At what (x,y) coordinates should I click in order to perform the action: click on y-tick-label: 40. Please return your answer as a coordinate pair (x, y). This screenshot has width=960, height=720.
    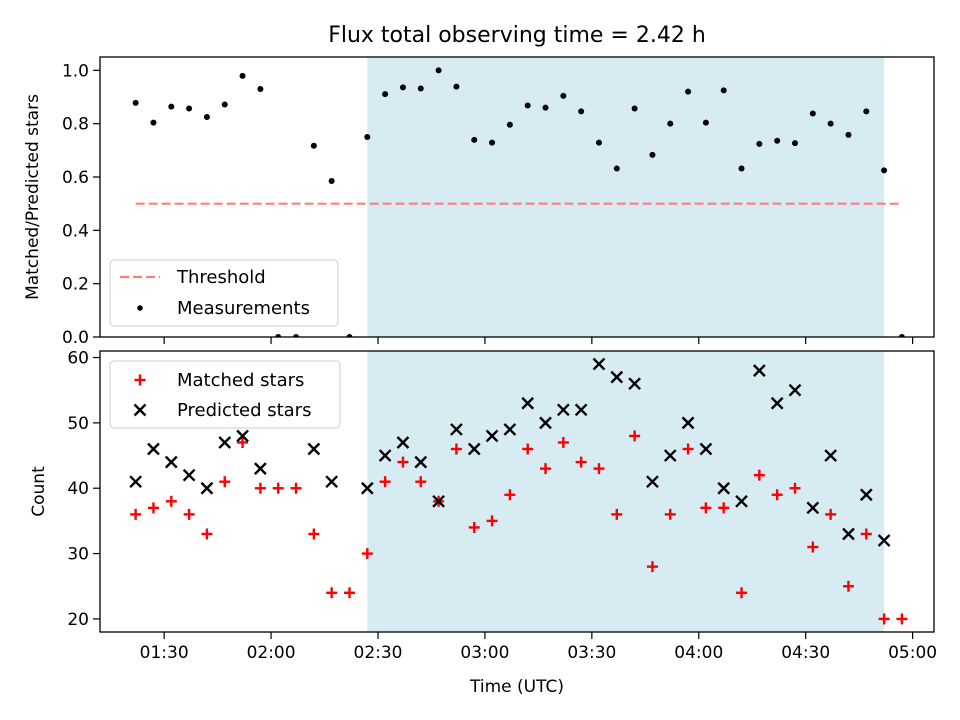
    Looking at the image, I should click on (78, 489).